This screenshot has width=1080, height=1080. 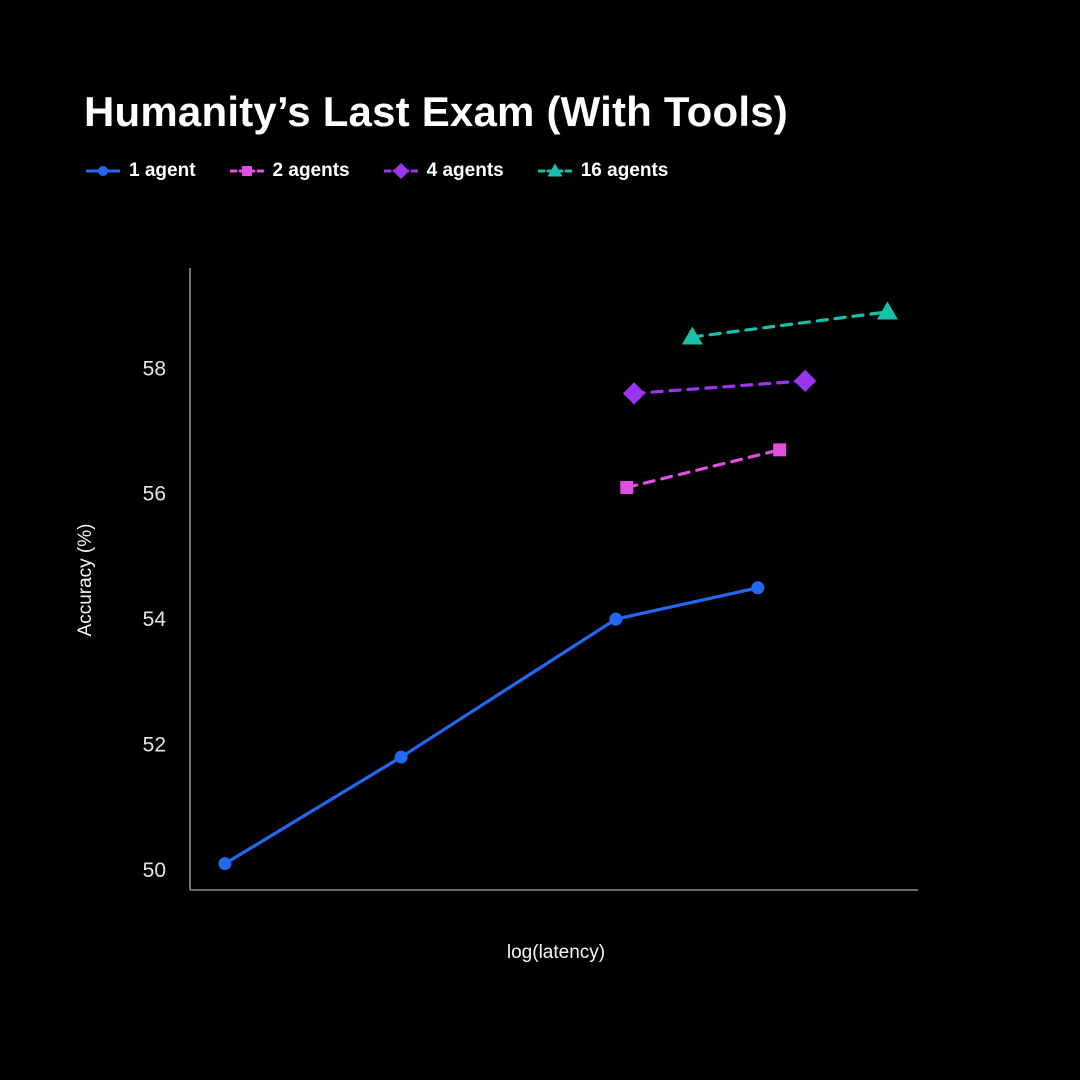 What do you see at coordinates (790, 324) in the screenshot?
I see `series-line-16-agents` at bounding box center [790, 324].